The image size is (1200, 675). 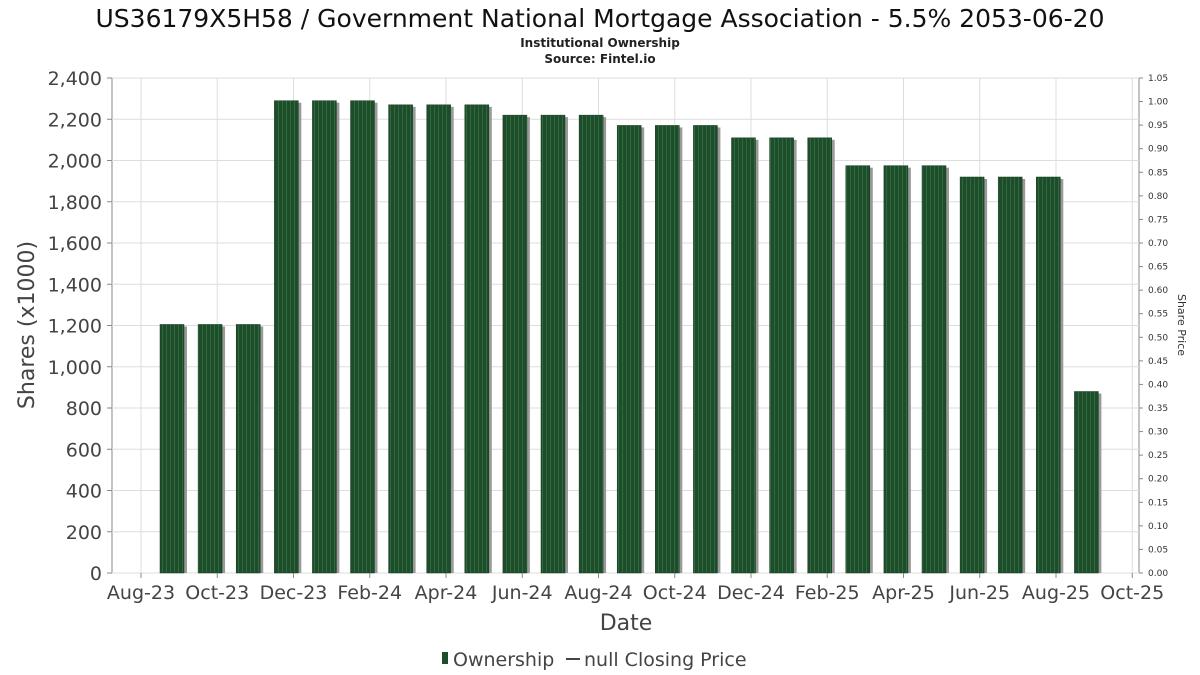 I want to click on y2-tick-label: 0.55, so click(x=1158, y=315).